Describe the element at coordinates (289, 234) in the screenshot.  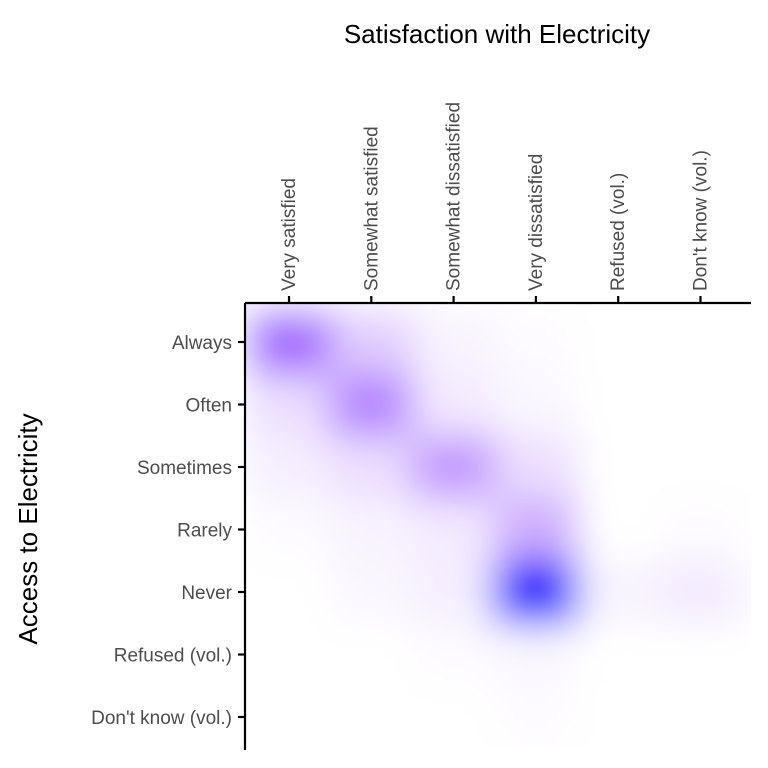
I see `x-tick-label: Very satisfied` at that location.